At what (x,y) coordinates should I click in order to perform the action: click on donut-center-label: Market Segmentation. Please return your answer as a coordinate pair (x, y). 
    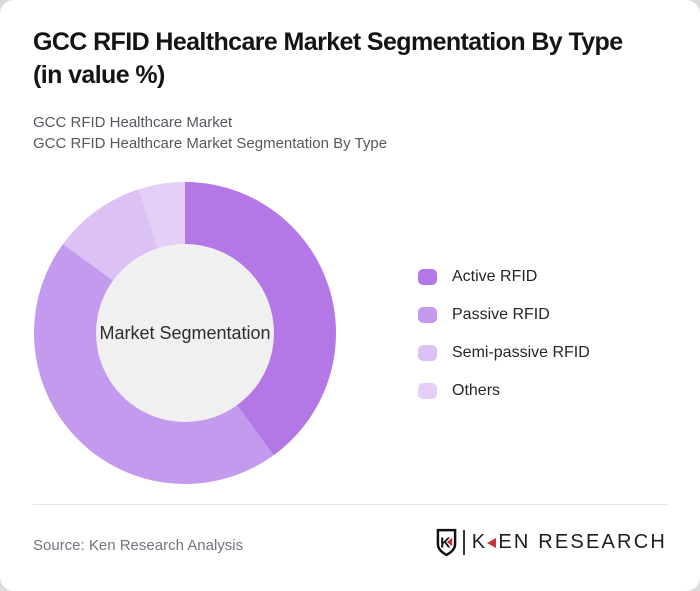
    Looking at the image, I should click on (185, 332).